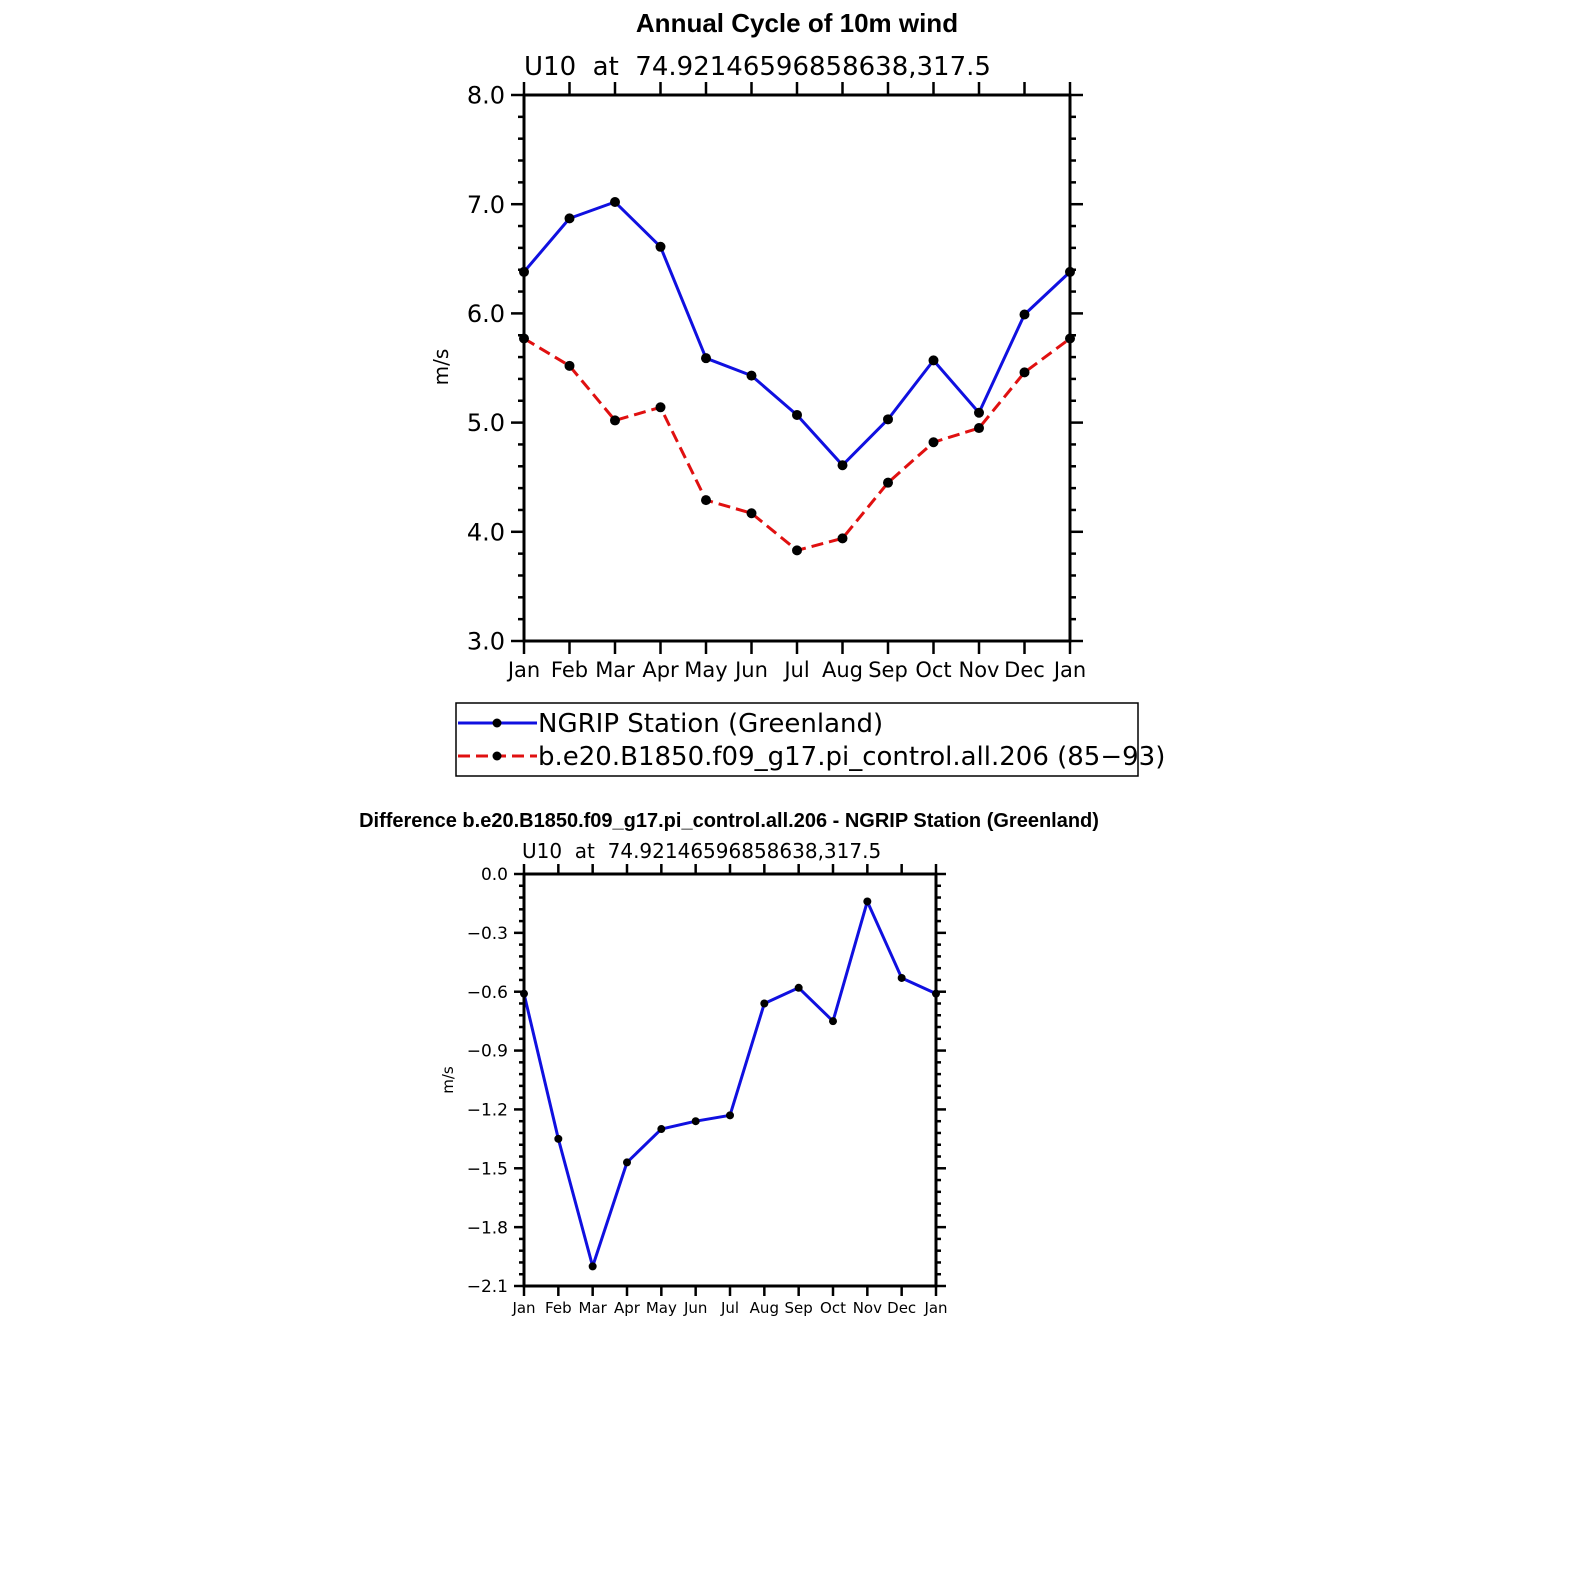 The image size is (1574, 1574). I want to click on y-tick-label: 0.0, so click(494, 875).